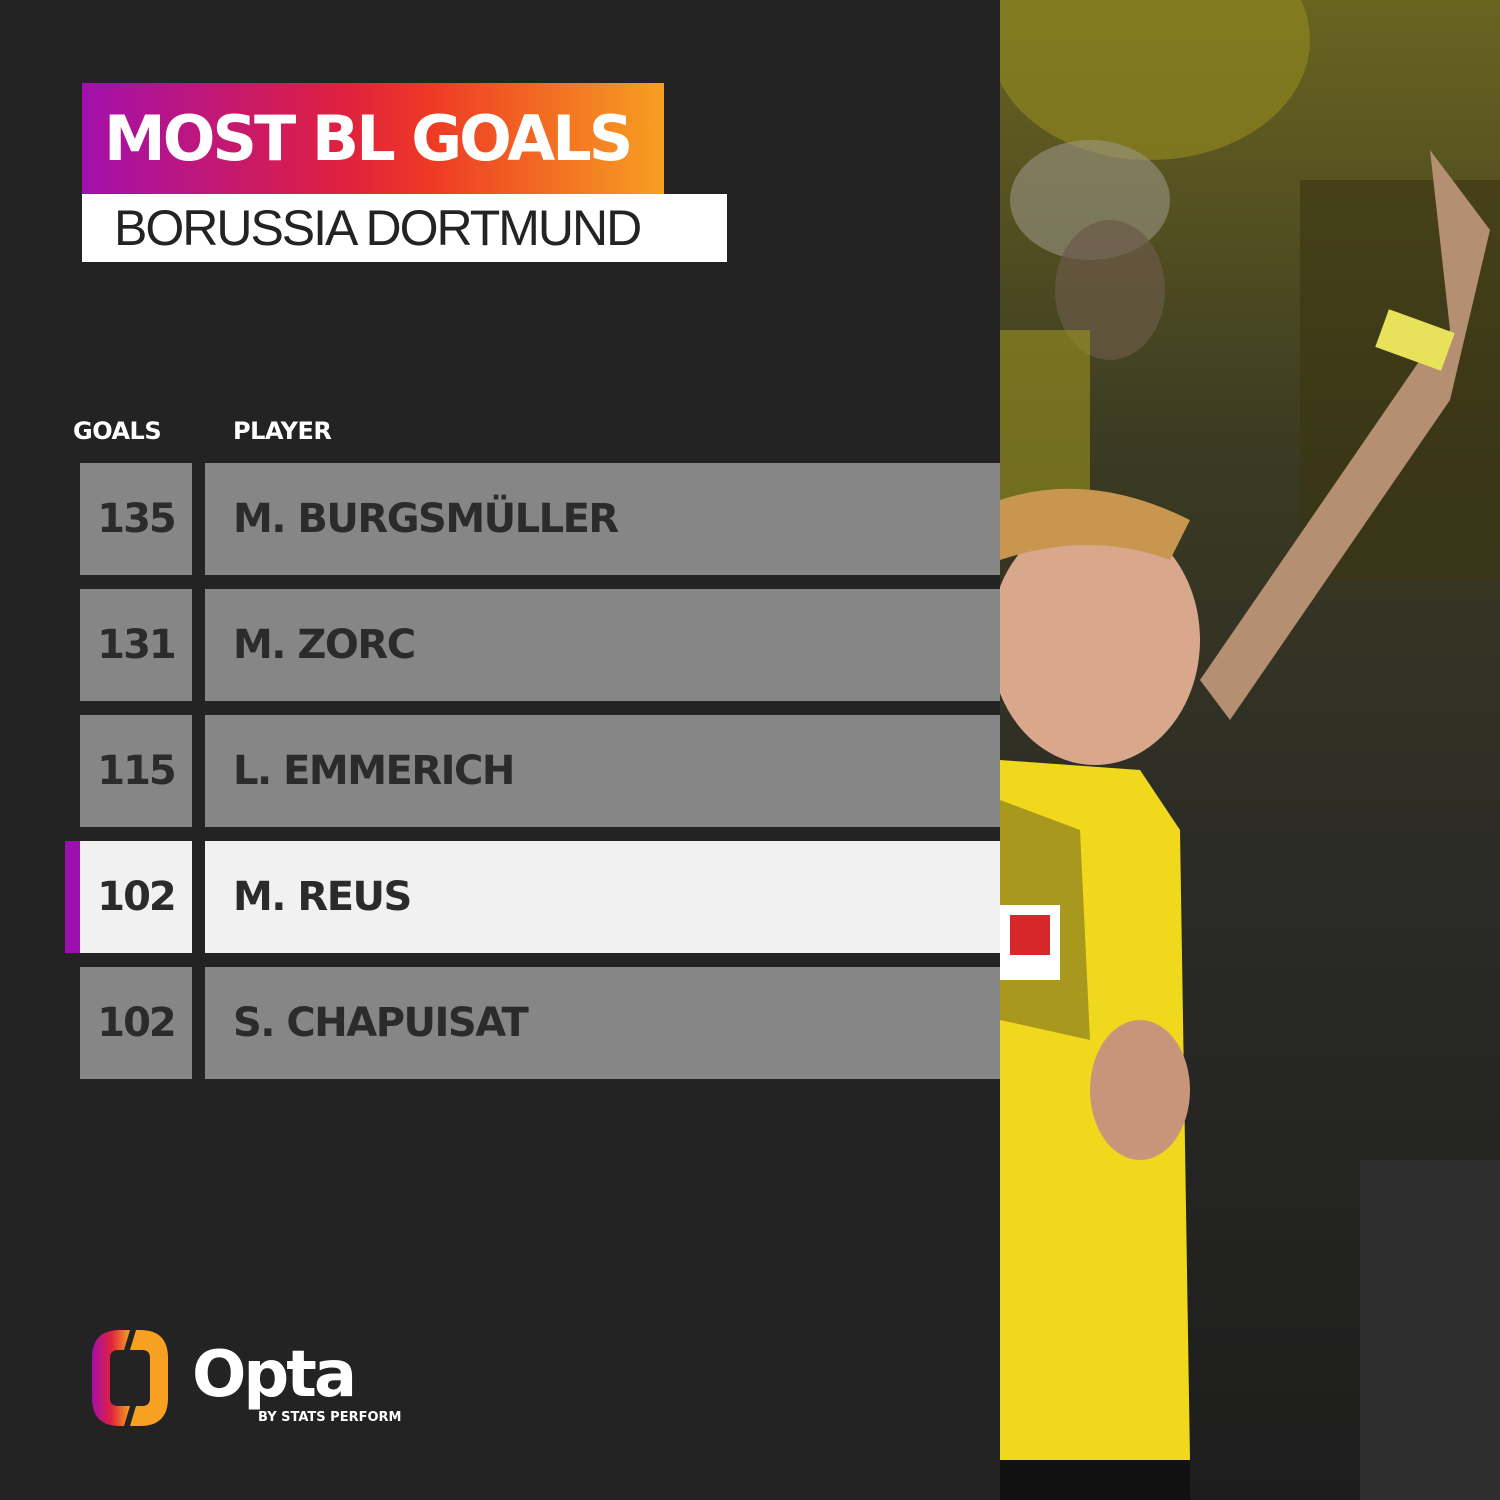  I want to click on player-cell: S. CHAPUISAT, so click(602, 1023).